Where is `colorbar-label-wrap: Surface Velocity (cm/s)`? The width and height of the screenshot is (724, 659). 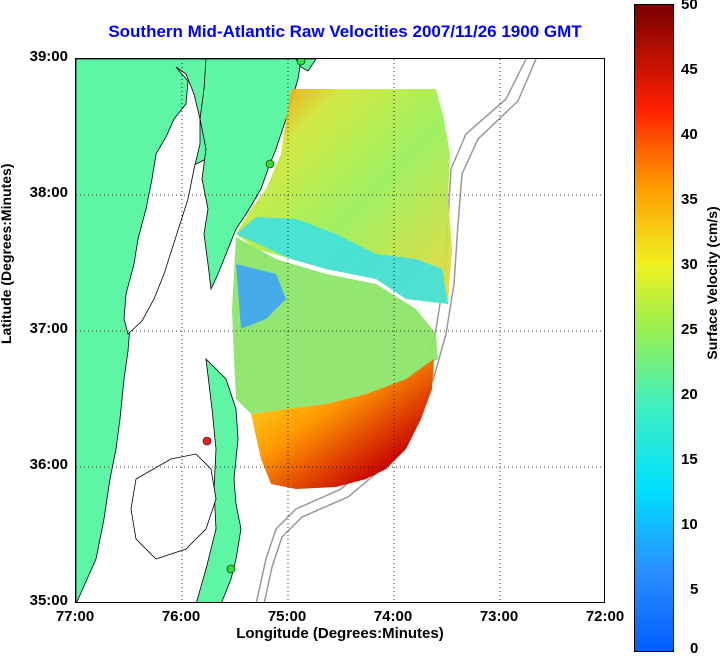 colorbar-label-wrap: Surface Velocity (cm/s) is located at coordinates (714, 282).